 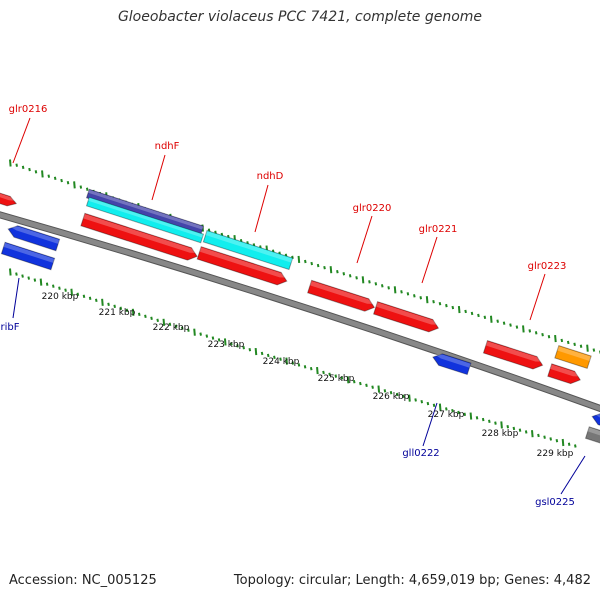 What do you see at coordinates (9, 197) in the screenshot?
I see `feature-glr0216-shine` at bounding box center [9, 197].